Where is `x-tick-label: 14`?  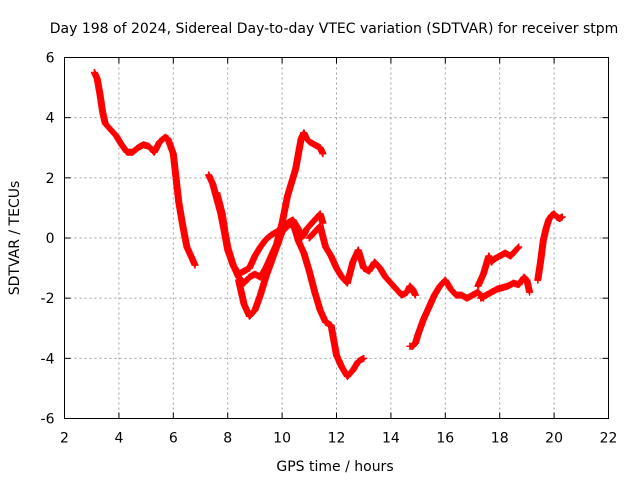 x-tick-label: 14 is located at coordinates (391, 439).